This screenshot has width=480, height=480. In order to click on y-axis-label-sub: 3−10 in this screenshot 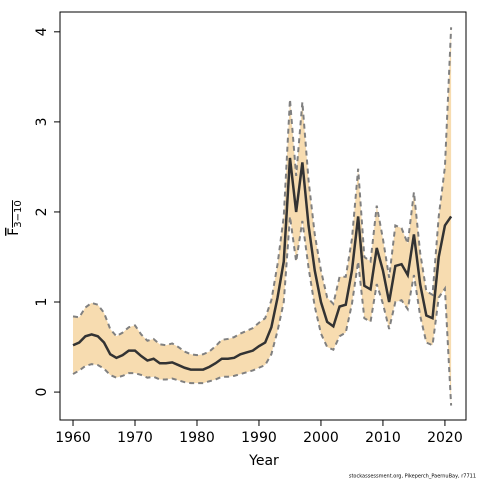, I will do `click(18, 213)`.